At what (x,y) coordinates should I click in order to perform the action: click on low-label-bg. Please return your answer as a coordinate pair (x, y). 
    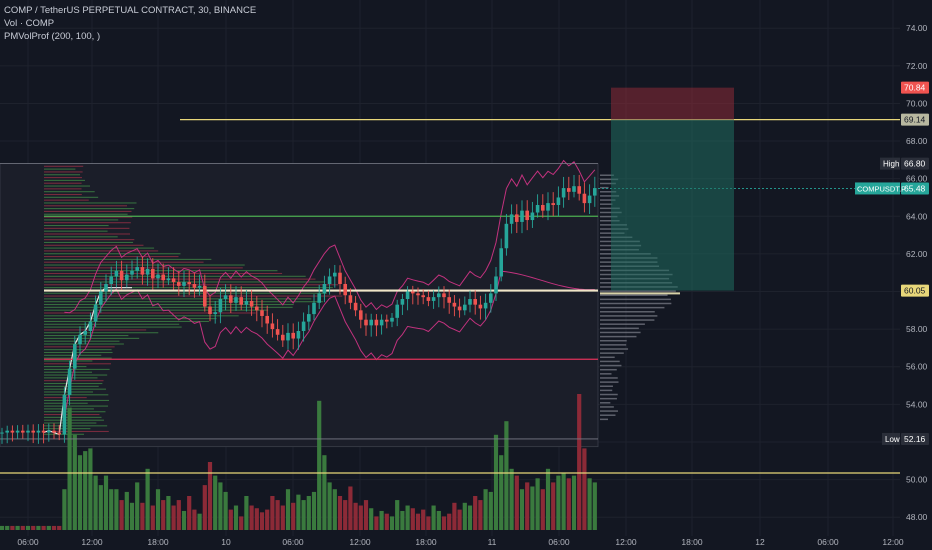
    Looking at the image, I should click on (891, 438).